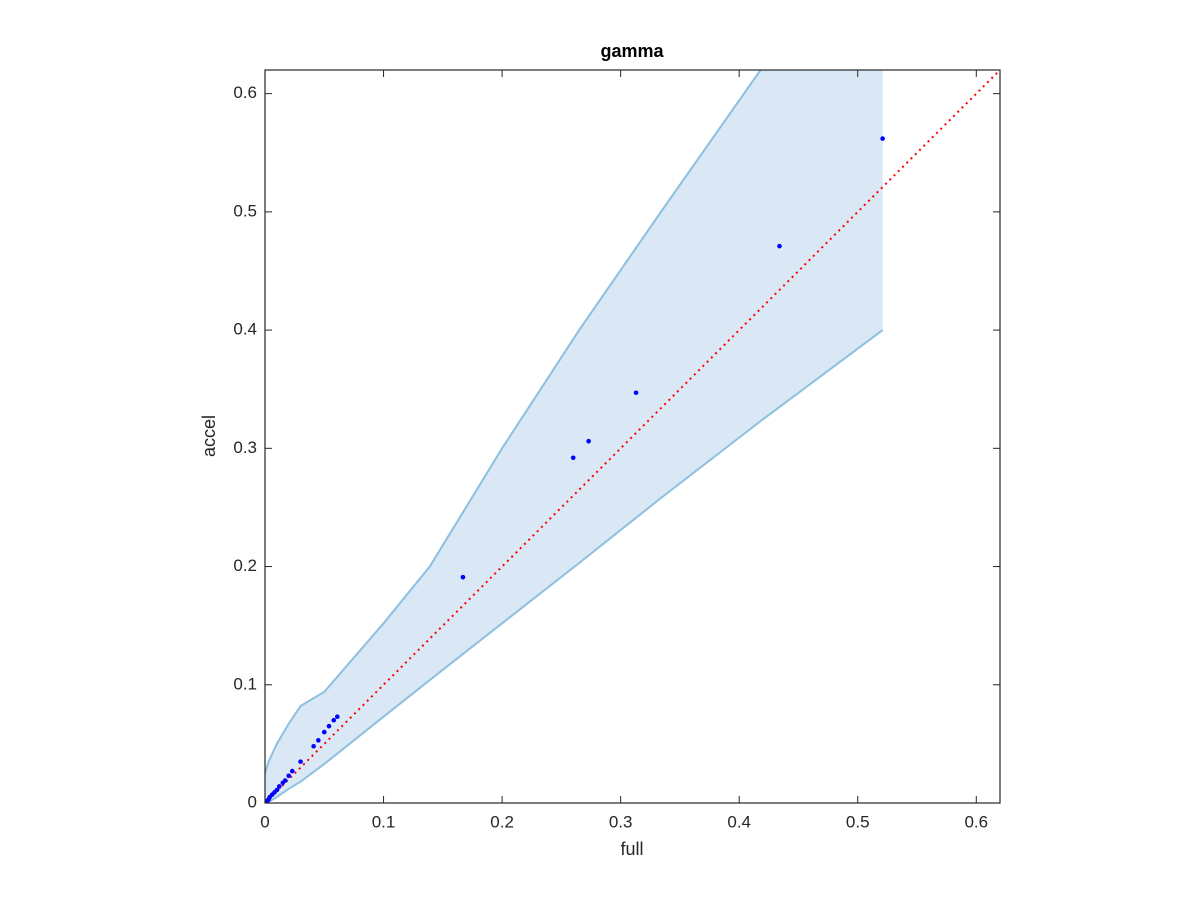 The width and height of the screenshot is (1200, 900). I want to click on y-tick-label: 0.3, so click(245, 447).